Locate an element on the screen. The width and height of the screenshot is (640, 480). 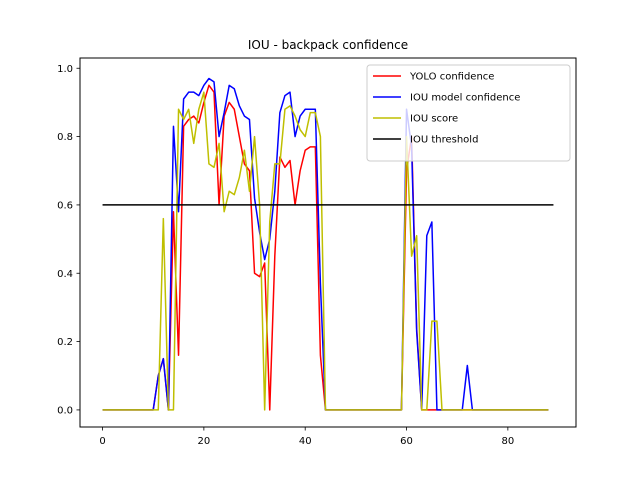
x-axis: 0 20 40 60 80 is located at coordinates (306, 437).